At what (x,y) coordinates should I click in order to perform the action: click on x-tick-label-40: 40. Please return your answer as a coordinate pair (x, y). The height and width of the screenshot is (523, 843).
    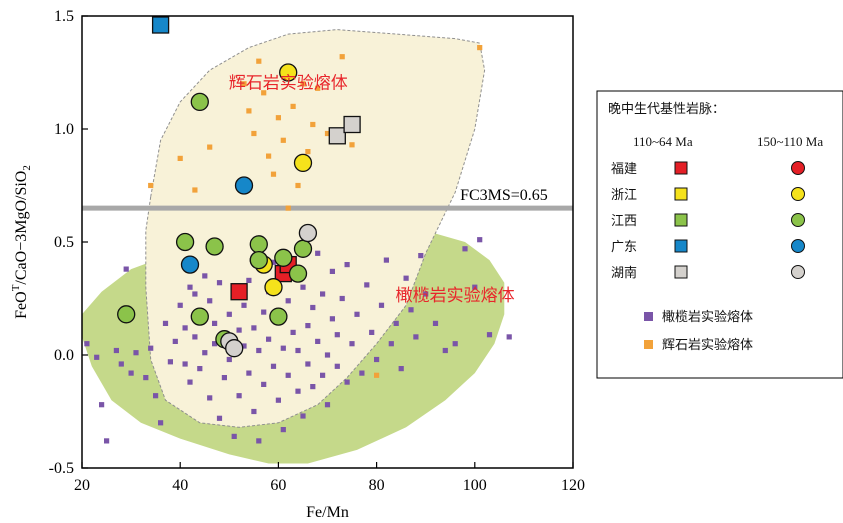
    Looking at the image, I should click on (180, 485).